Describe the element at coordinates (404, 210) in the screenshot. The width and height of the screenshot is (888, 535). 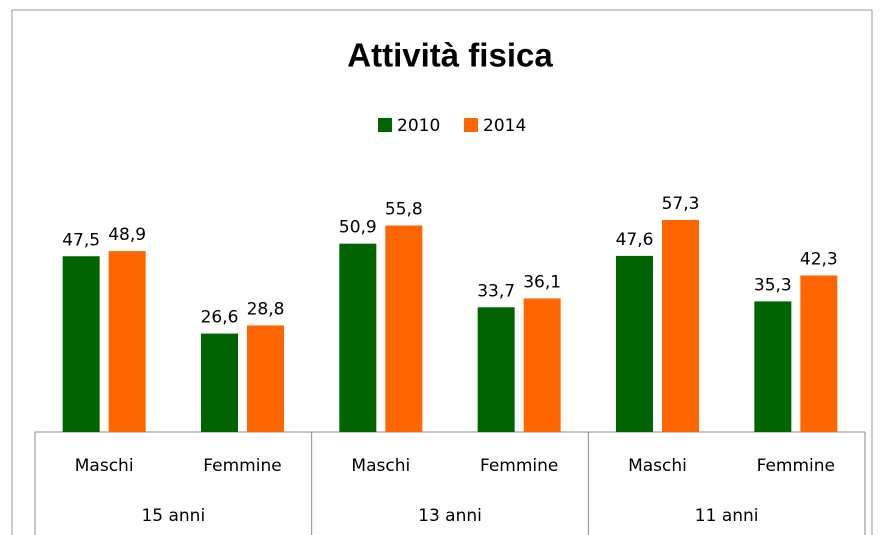
I see `data-label: 55,8` at that location.